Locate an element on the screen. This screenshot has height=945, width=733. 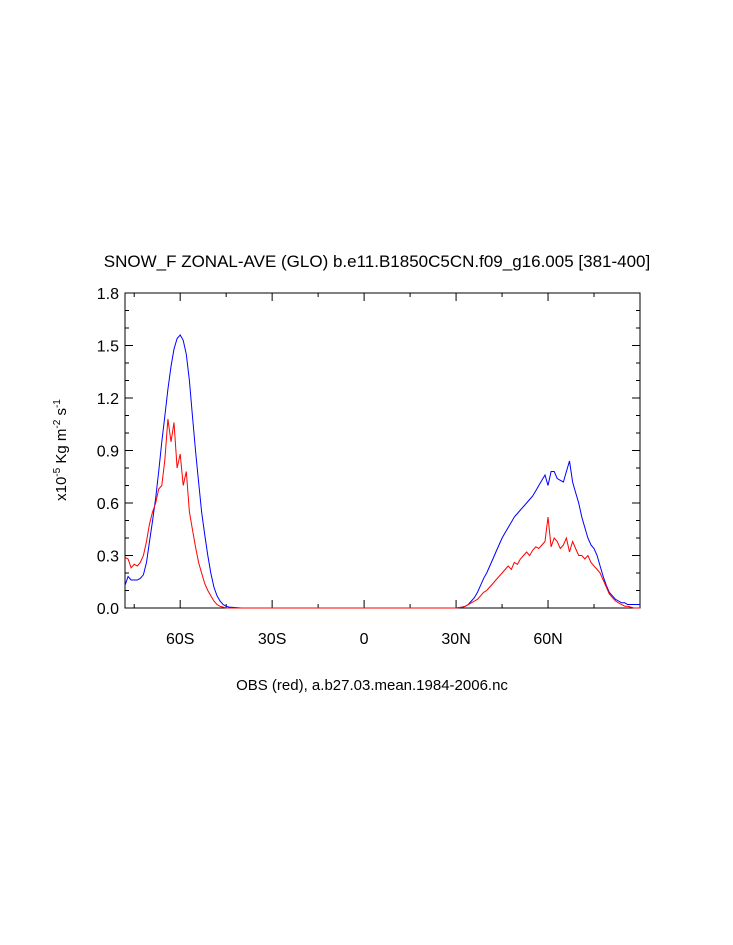
series-line-red is located at coordinates (382, 513).